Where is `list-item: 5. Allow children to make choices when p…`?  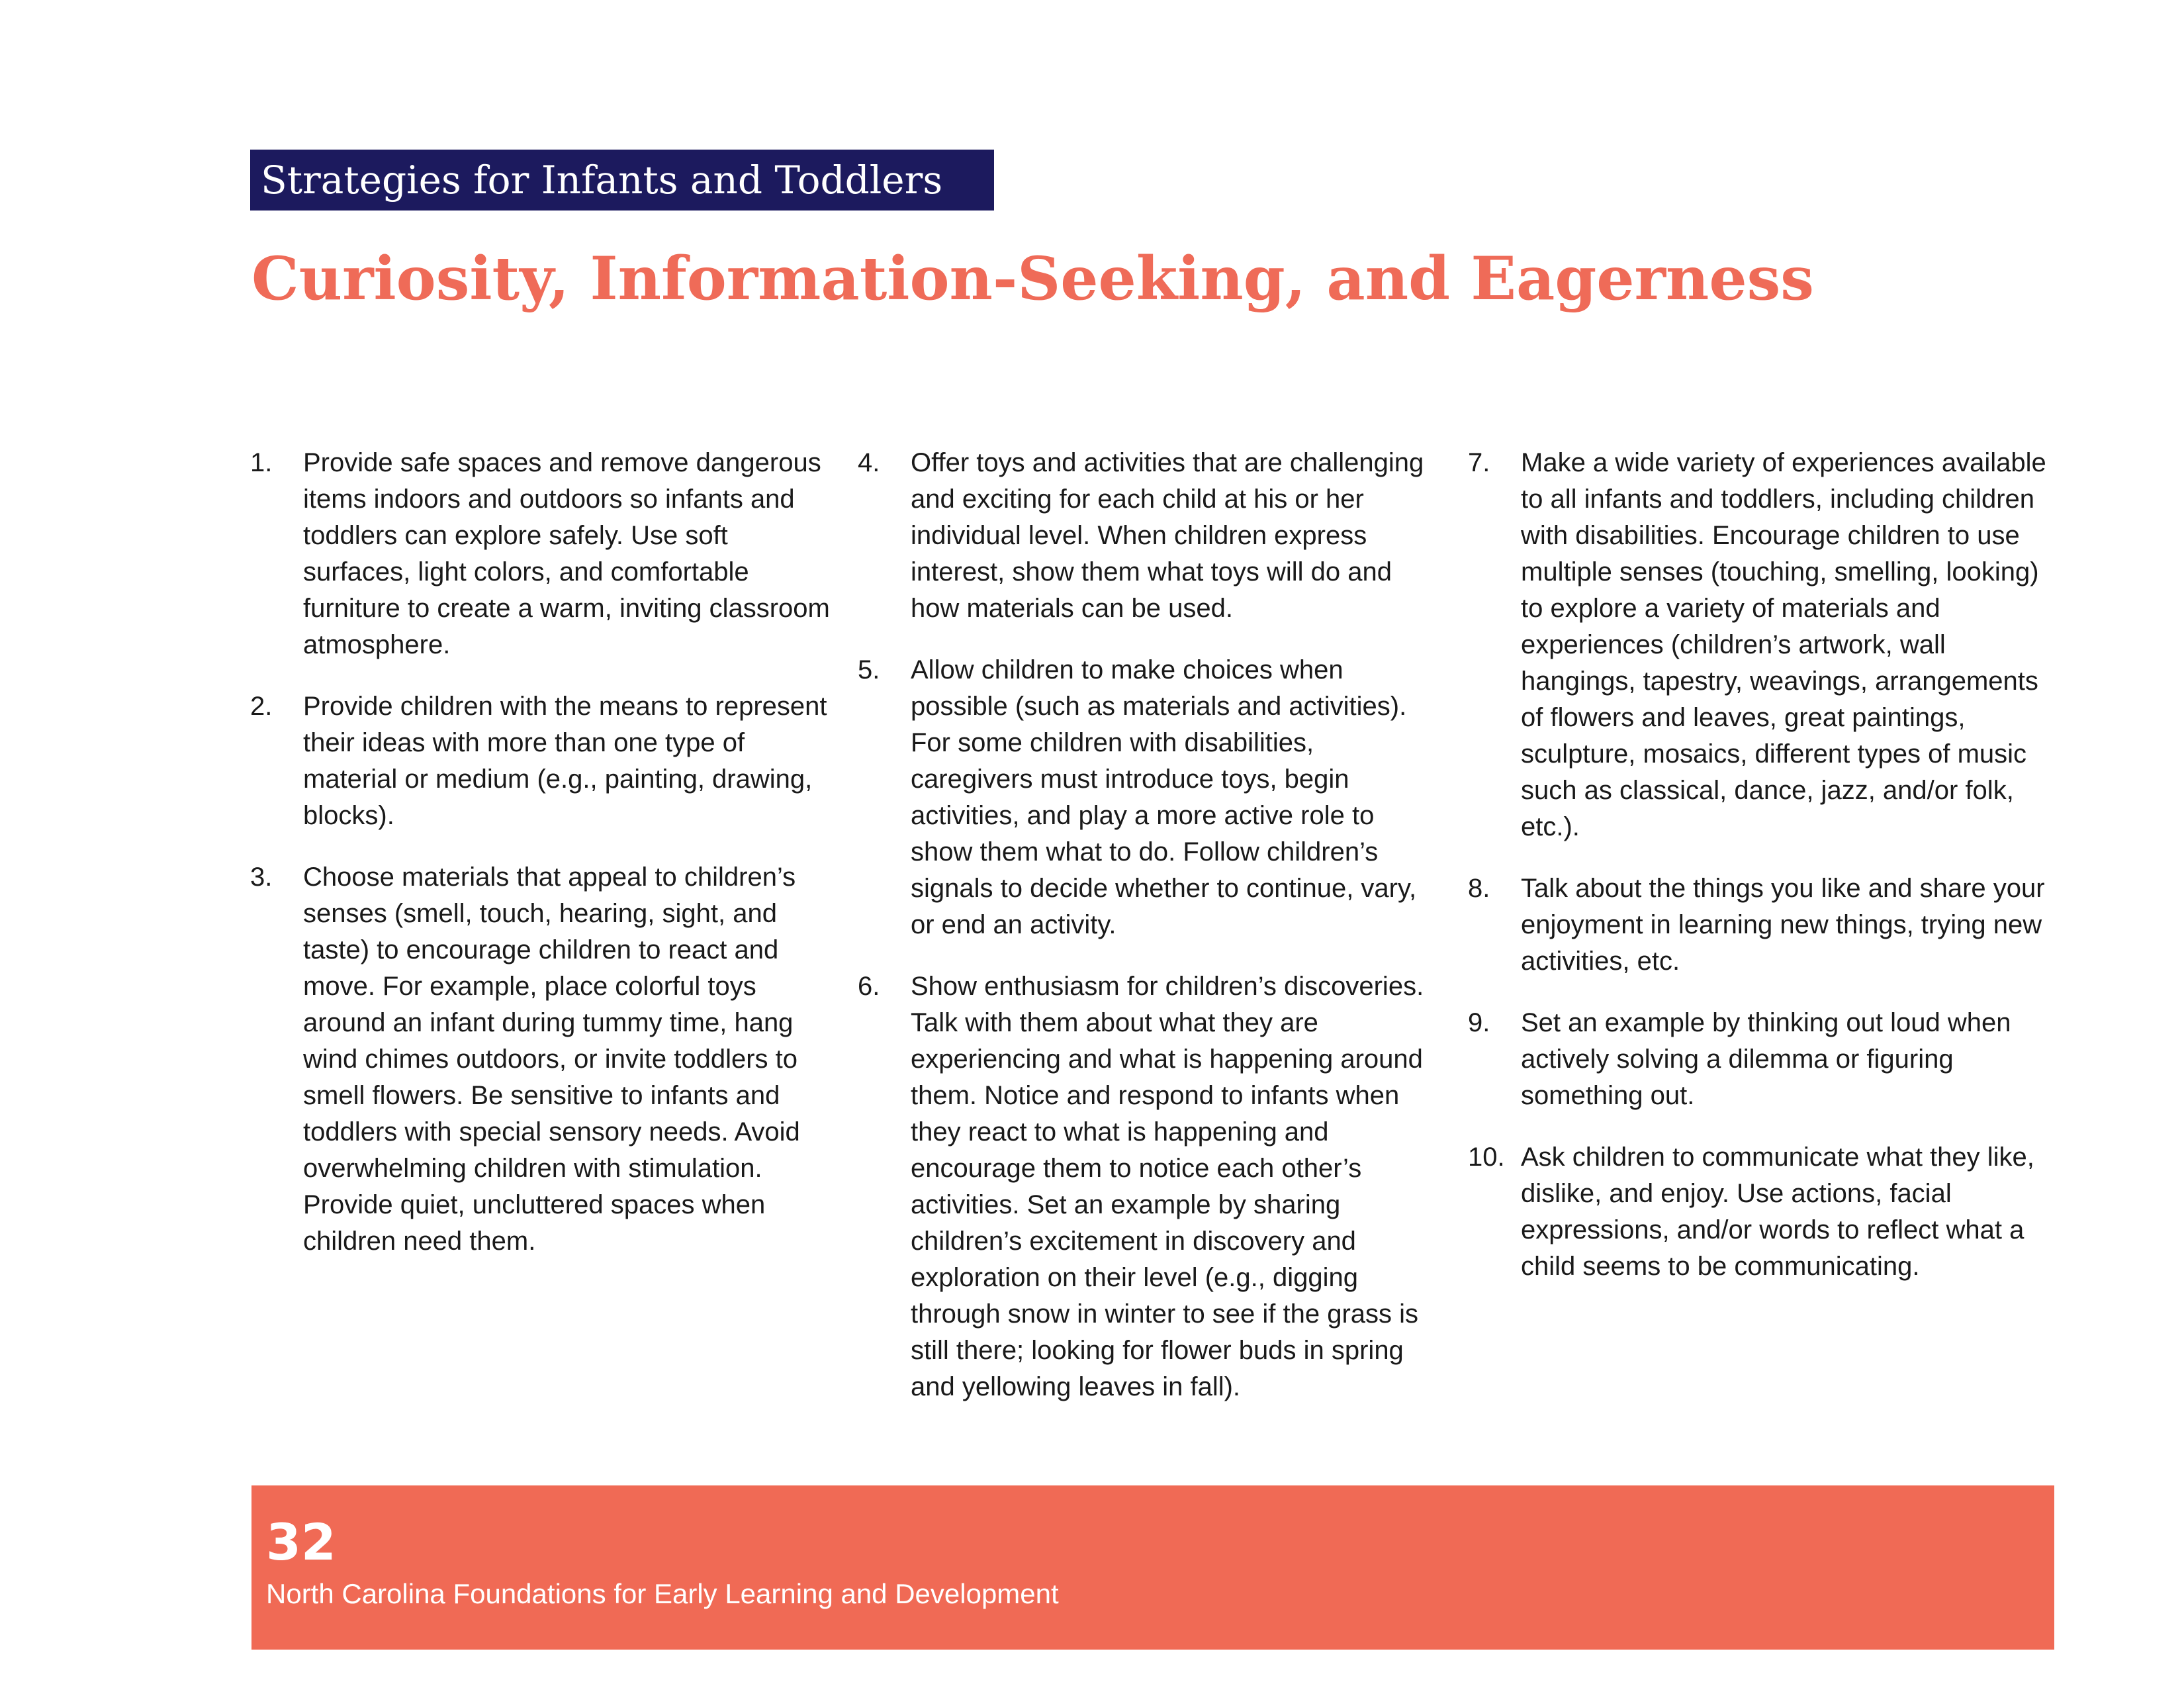 list-item: 5. Allow children to make choices when p… is located at coordinates (1149, 797).